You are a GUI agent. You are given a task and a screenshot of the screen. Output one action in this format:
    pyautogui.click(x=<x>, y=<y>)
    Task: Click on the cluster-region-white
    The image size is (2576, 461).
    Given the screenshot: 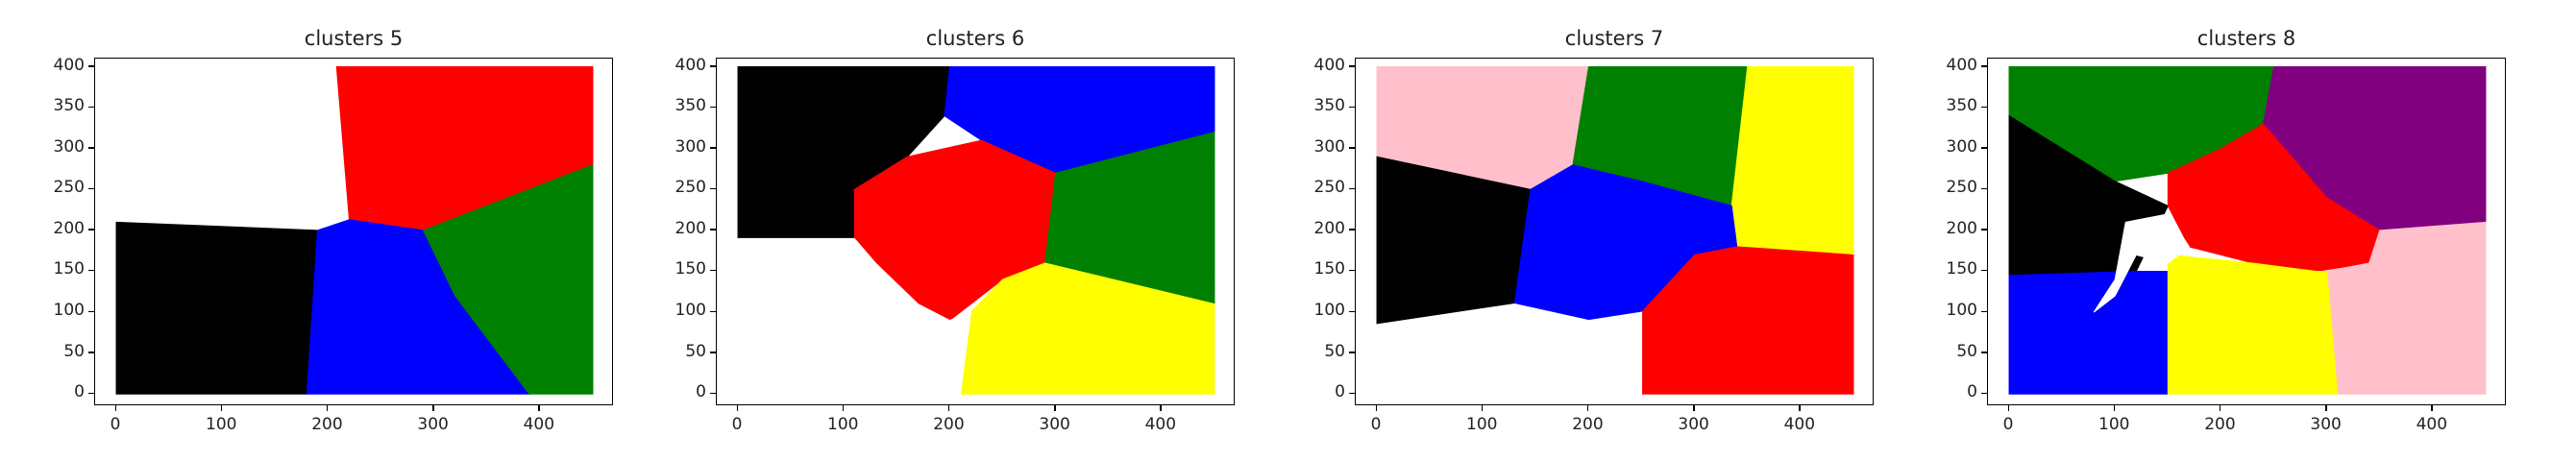 What is the action you would take?
    pyautogui.click(x=230, y=148)
    